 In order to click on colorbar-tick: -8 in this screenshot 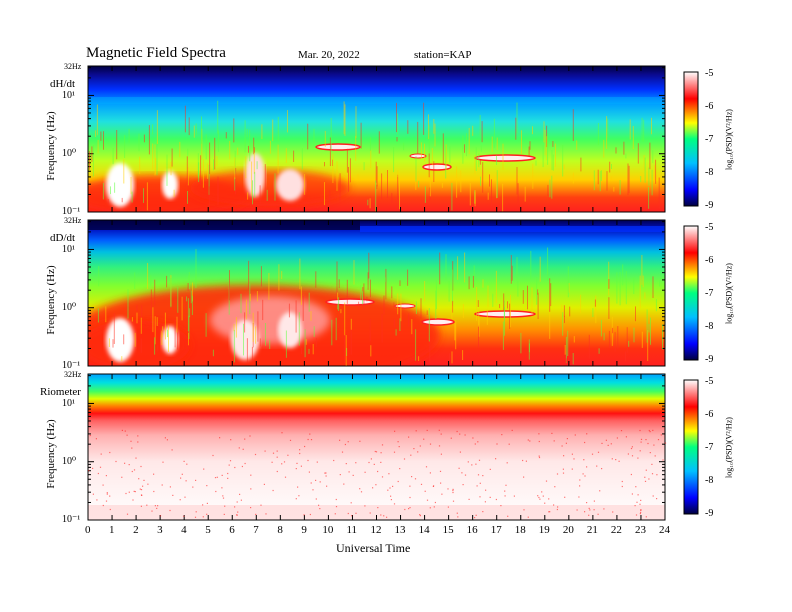, I will do `click(709, 326)`.